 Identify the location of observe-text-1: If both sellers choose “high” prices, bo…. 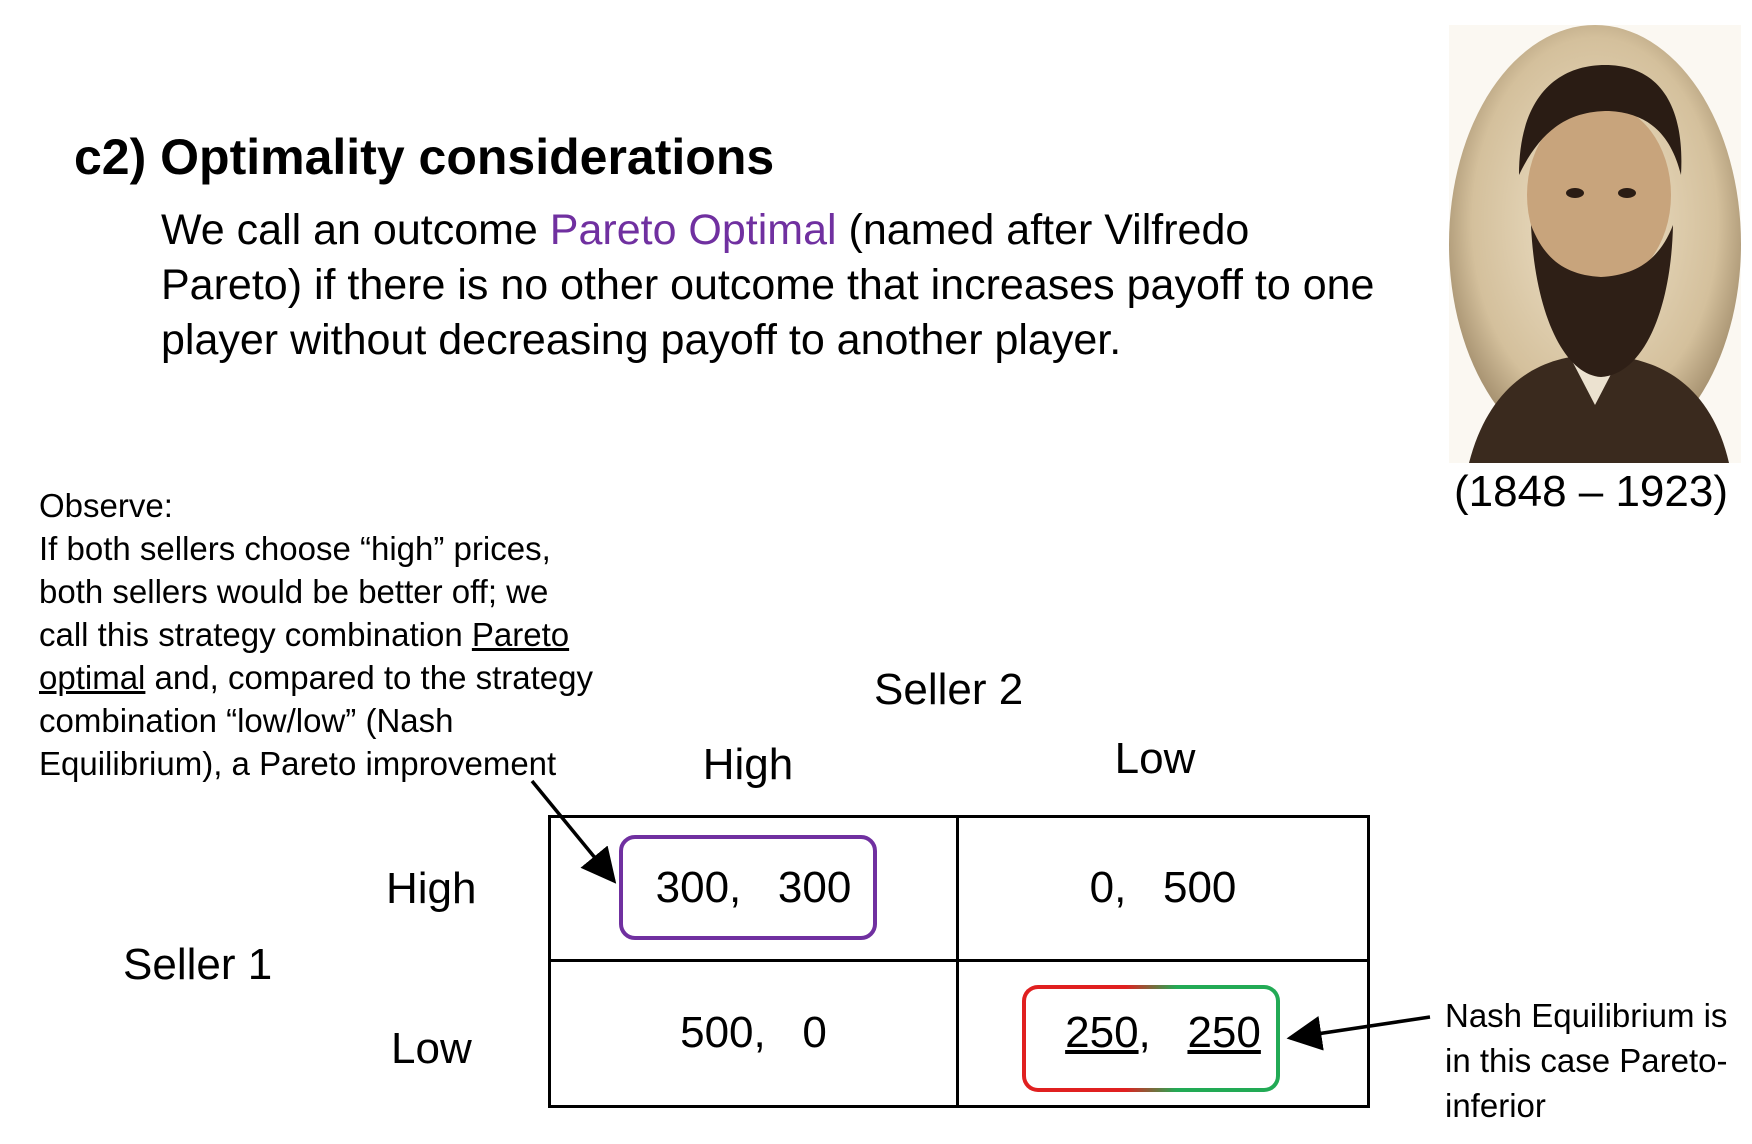
(295, 591).